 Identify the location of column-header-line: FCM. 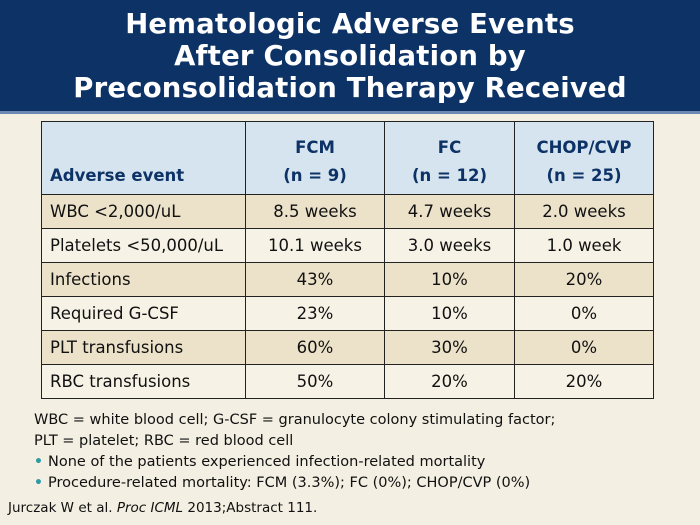
(315, 147).